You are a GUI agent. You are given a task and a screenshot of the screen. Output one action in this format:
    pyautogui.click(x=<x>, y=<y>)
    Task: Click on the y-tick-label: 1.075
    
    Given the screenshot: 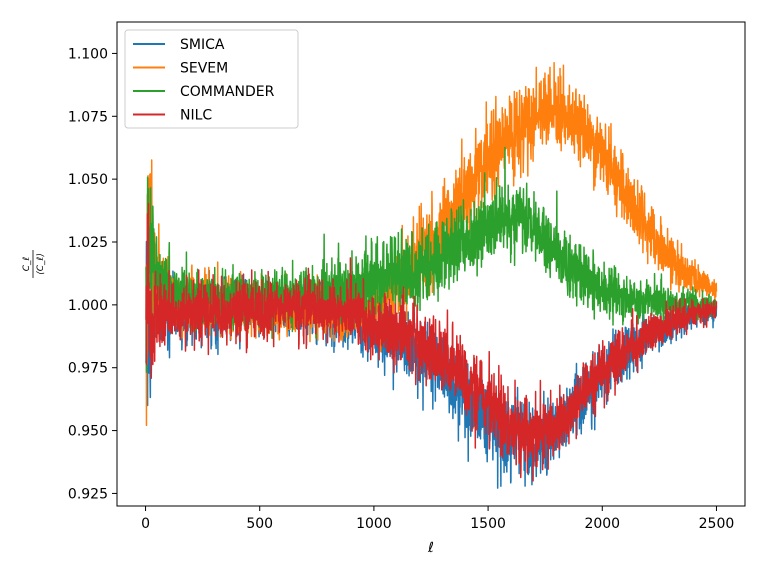 What is the action you would take?
    pyautogui.click(x=88, y=117)
    